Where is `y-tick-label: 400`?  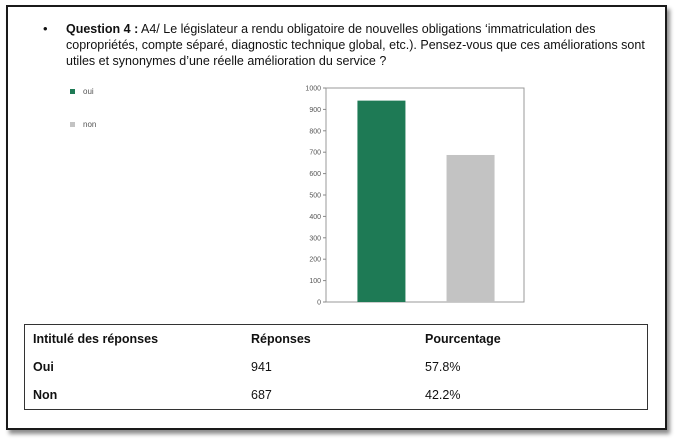 y-tick-label: 400 is located at coordinates (315, 217).